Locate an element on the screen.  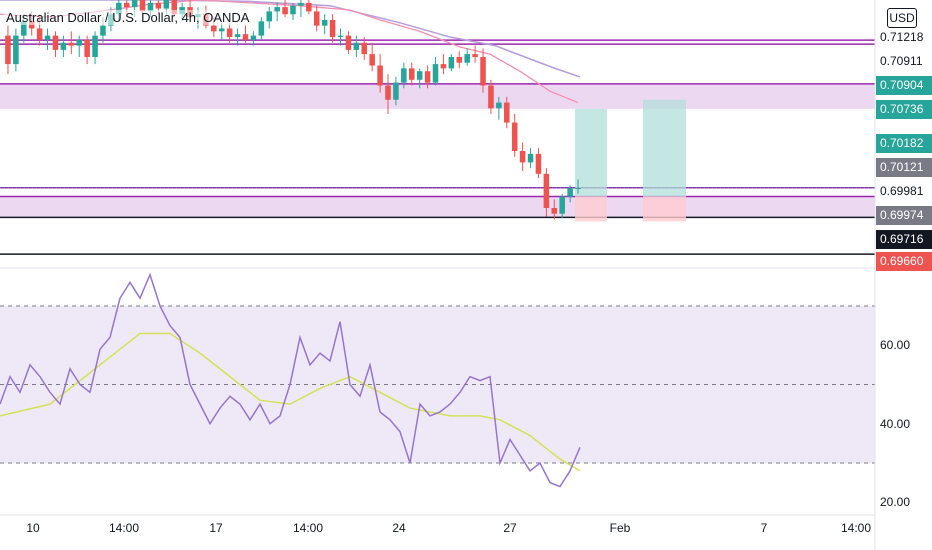
price-label: 0.69716 is located at coordinates (904, 239).